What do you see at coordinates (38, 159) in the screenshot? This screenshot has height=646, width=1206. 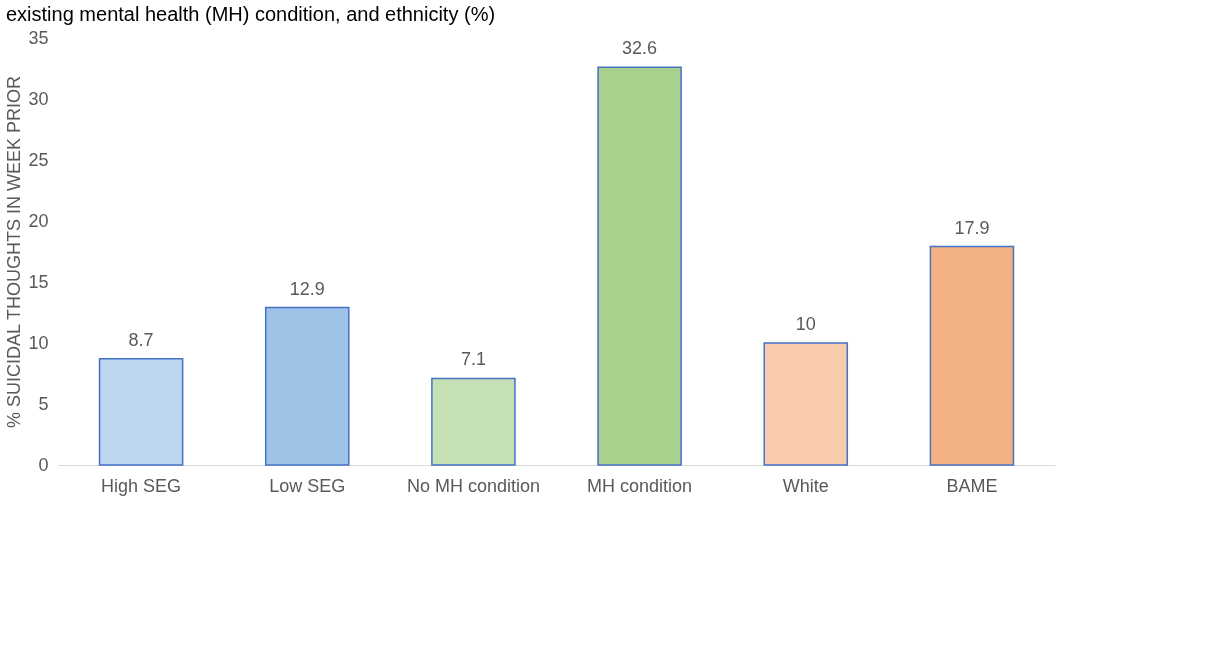 I see `y-tick-label: 25` at bounding box center [38, 159].